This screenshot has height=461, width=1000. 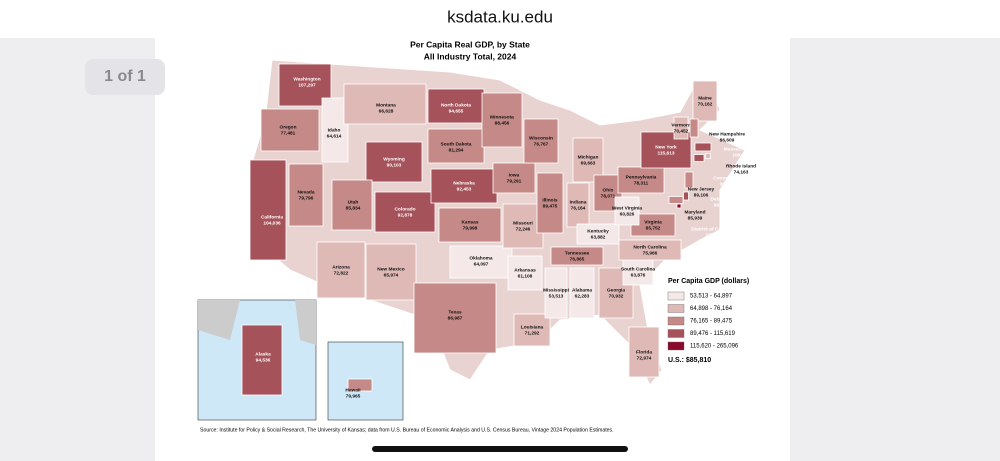 I want to click on state-name: Maine, so click(x=705, y=98).